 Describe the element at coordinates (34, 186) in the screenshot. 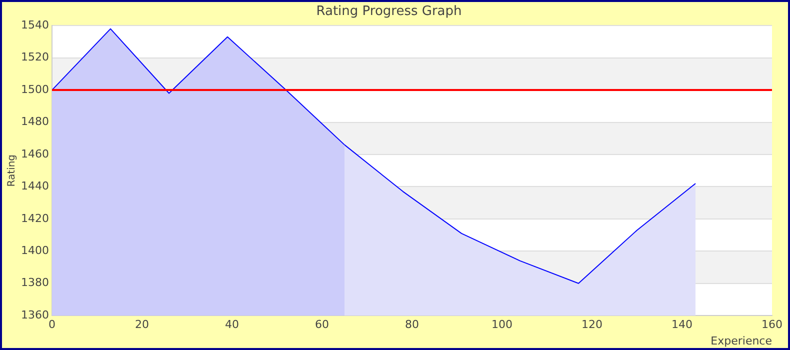

I see `y-tick-label: 1440` at that location.